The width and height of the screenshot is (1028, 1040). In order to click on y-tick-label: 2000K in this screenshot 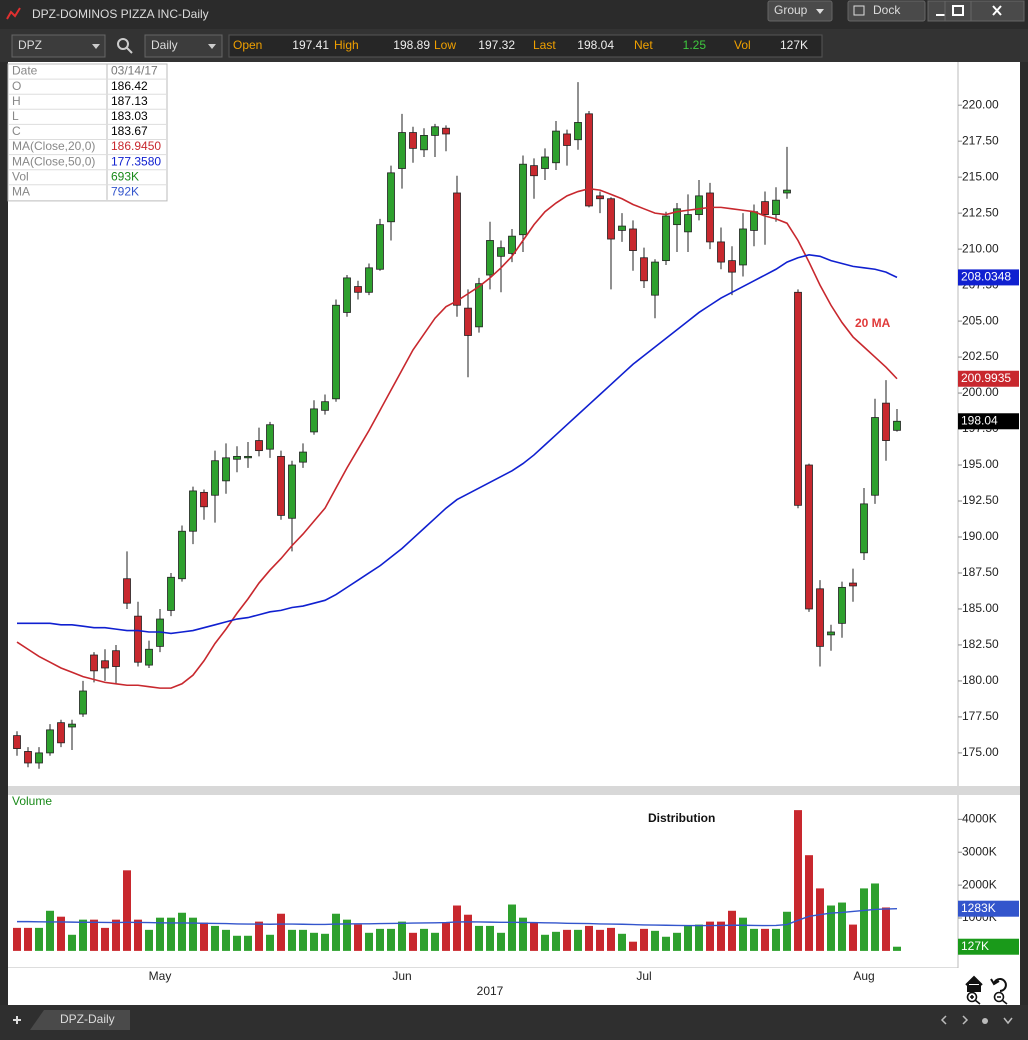, I will do `click(979, 884)`.